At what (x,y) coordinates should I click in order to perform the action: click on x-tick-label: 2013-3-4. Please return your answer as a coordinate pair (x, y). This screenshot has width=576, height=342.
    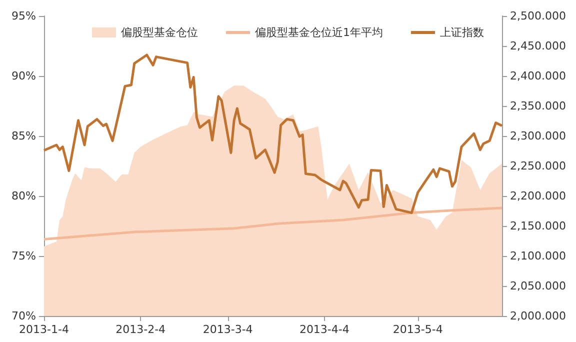
    Looking at the image, I should click on (227, 329).